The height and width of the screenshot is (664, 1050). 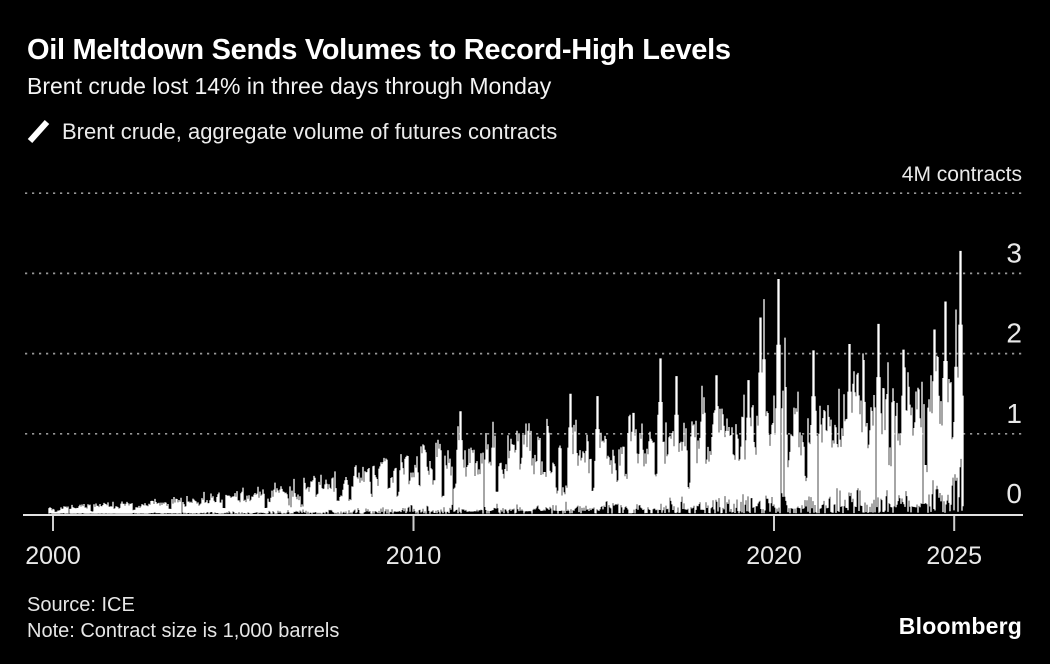 I want to click on source-text: Source: ICE, so click(x=81, y=605).